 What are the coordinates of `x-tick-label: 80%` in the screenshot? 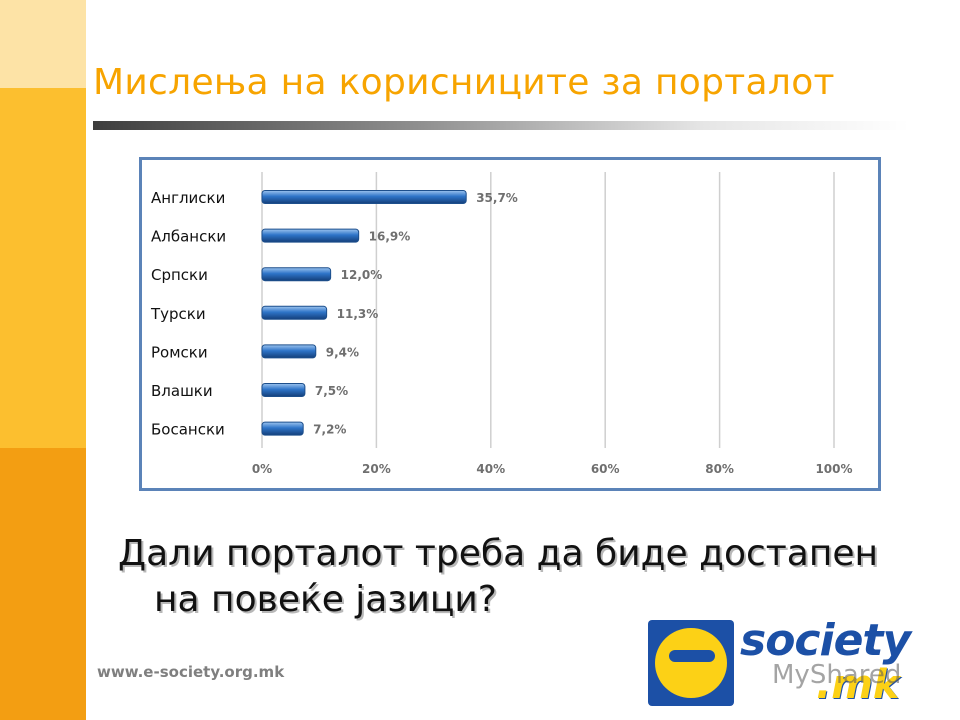 It's located at (719, 469).